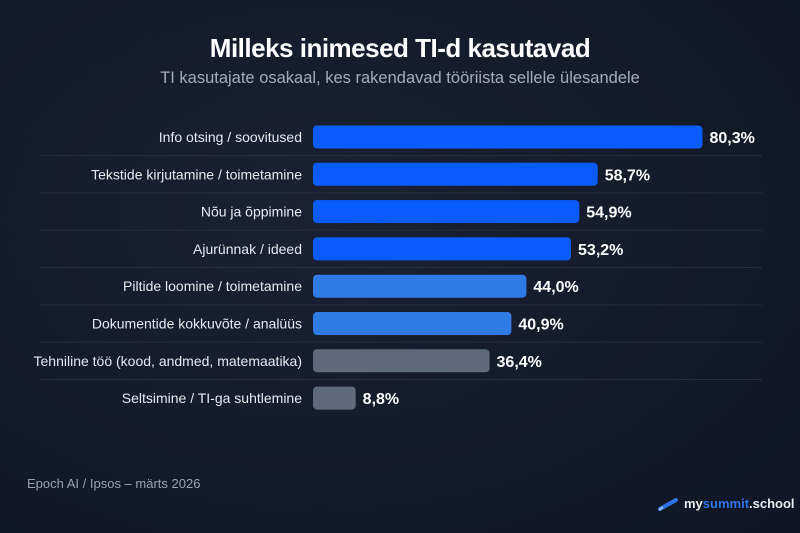 Image resolution: width=800 pixels, height=533 pixels. Describe the element at coordinates (400, 48) in the screenshot. I see `chart-title: Milleks inimesed TI-d kasutavad` at that location.